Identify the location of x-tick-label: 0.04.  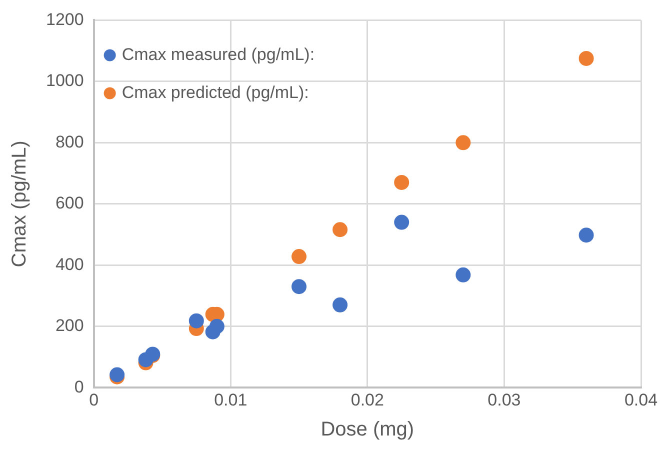
(641, 400).